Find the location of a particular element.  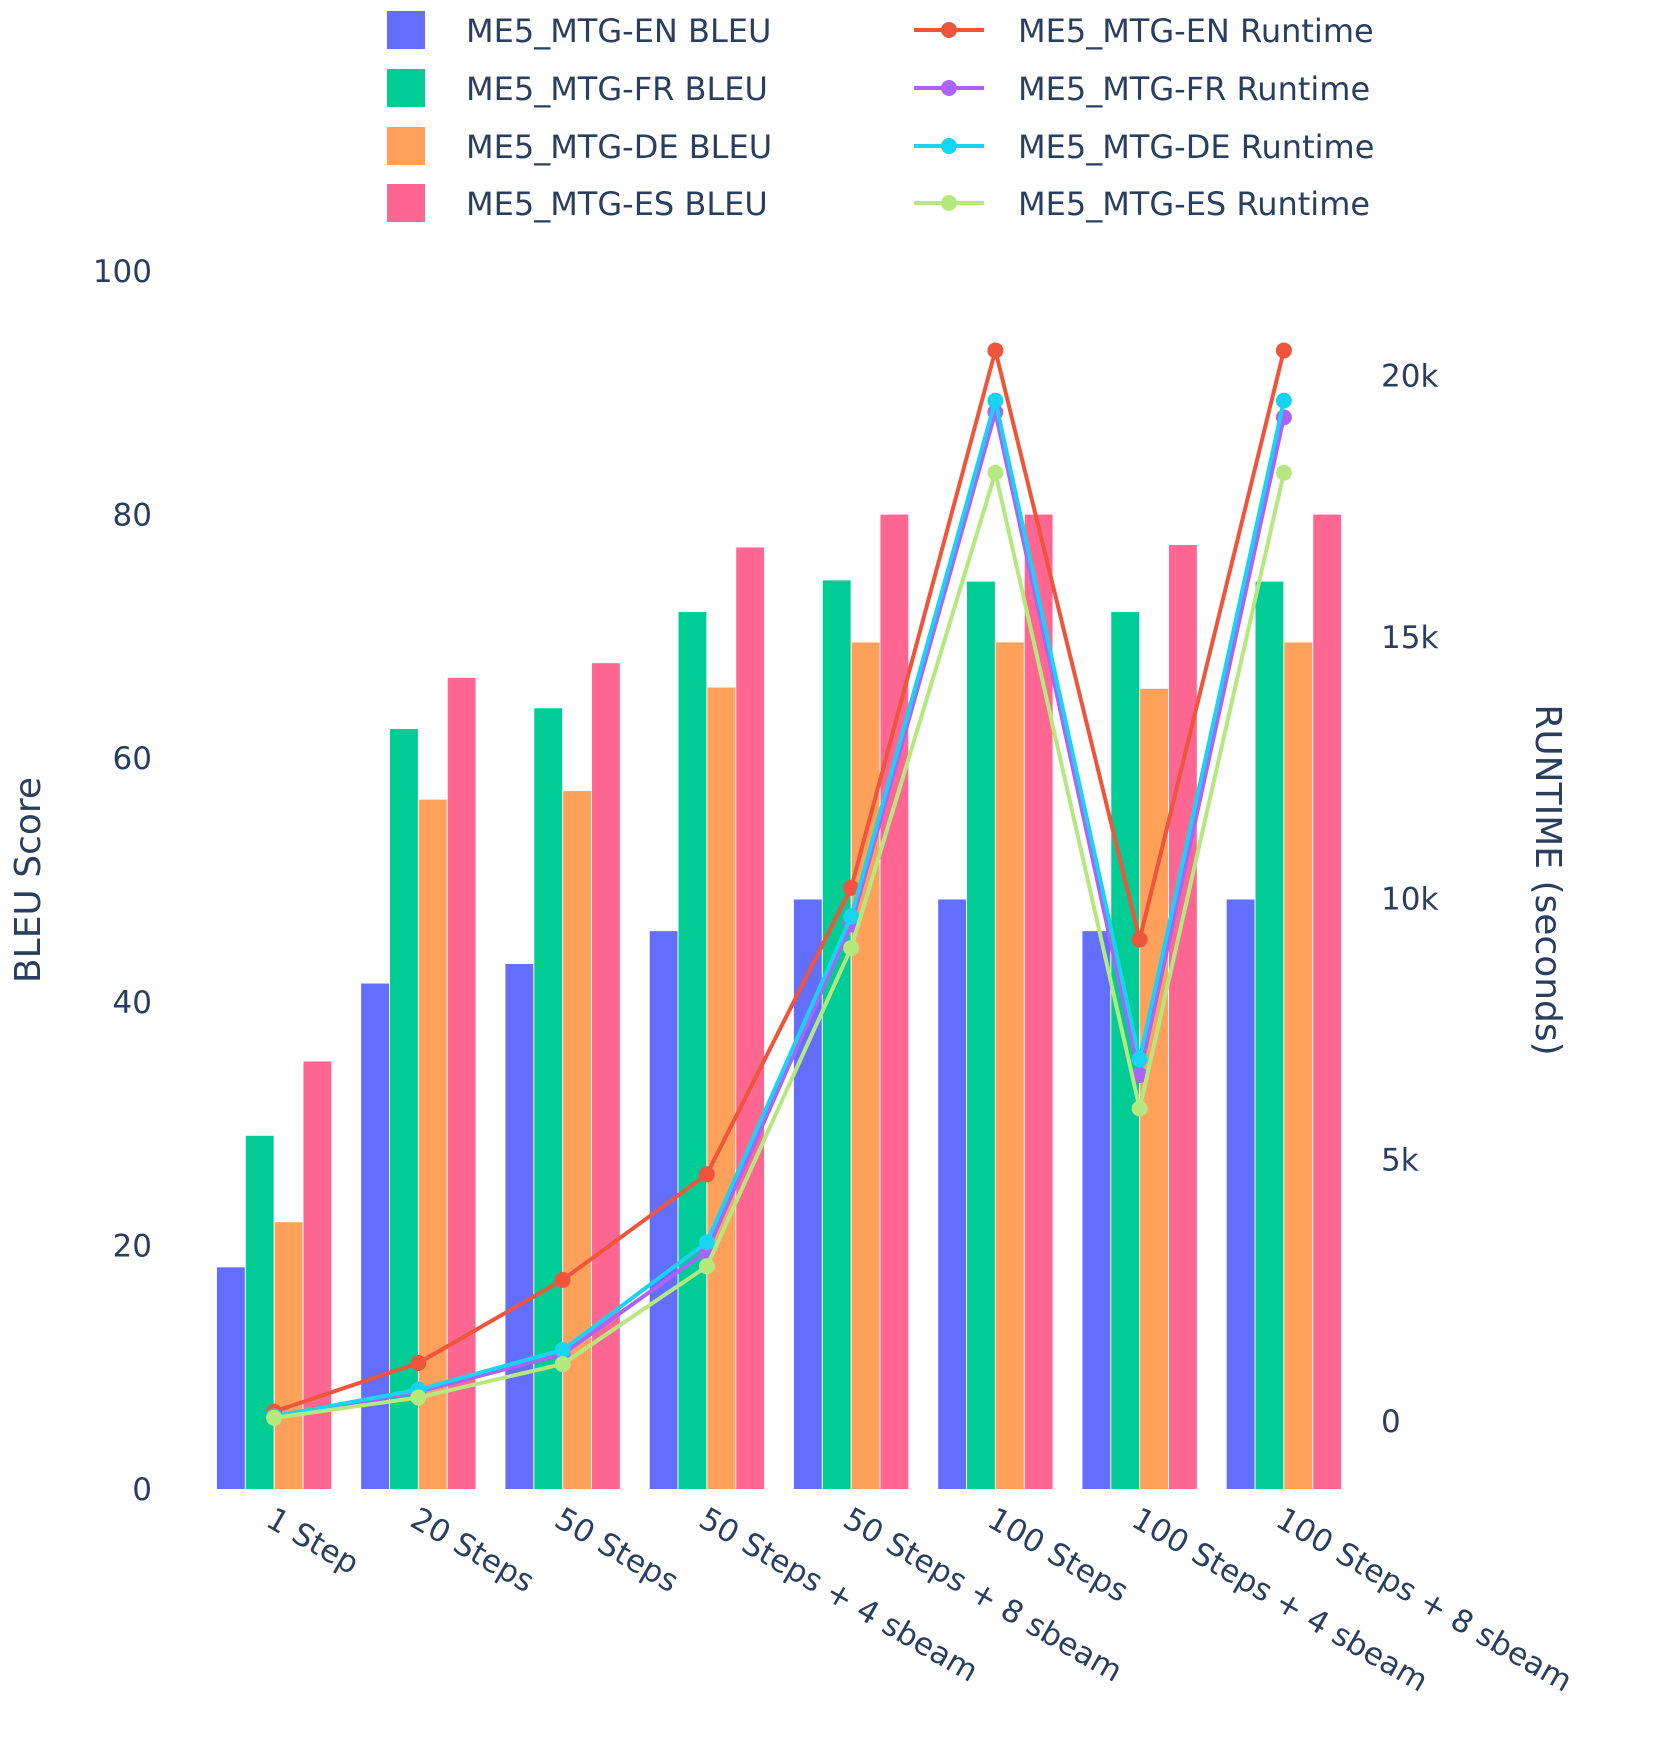

legend-label: ME5_MTG-ES BLEU is located at coordinates (617, 204).